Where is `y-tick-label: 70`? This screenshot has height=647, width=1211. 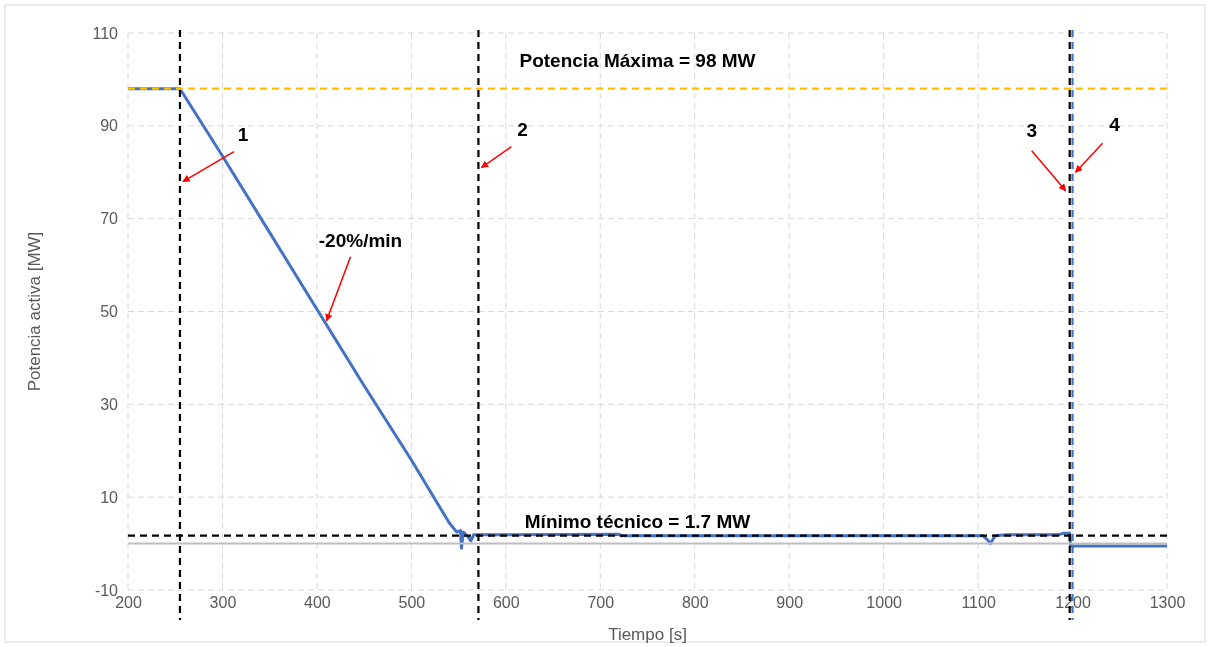
y-tick-label: 70 is located at coordinates (109, 219).